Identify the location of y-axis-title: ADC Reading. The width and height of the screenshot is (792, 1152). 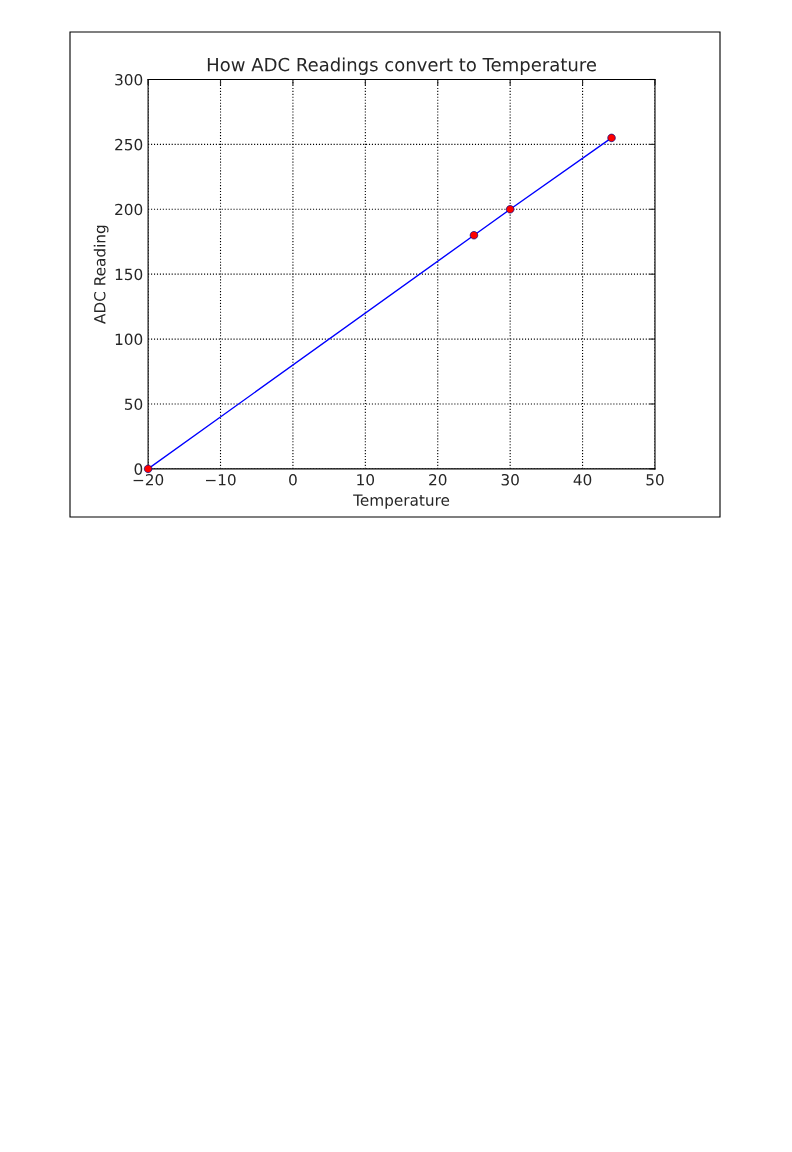
(101, 274).